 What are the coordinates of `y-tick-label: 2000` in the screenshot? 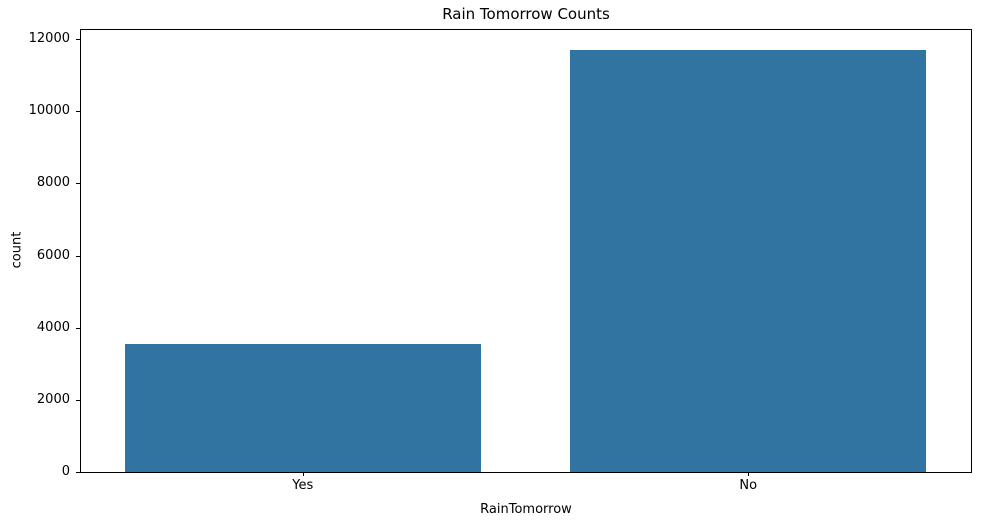 It's located at (53, 399).